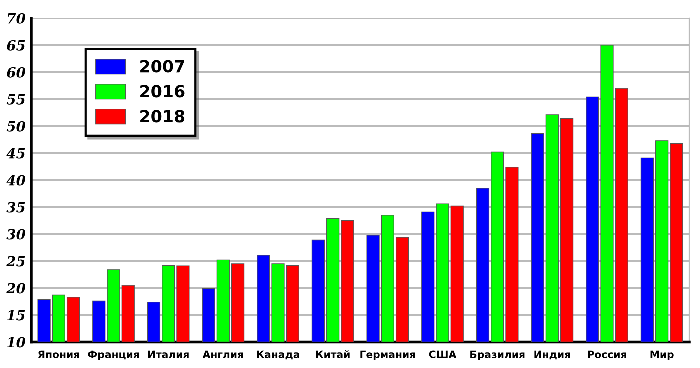 The height and width of the screenshot is (368, 700). What do you see at coordinates (17, 18) in the screenshot?
I see `y-tick-label: 70` at bounding box center [17, 18].